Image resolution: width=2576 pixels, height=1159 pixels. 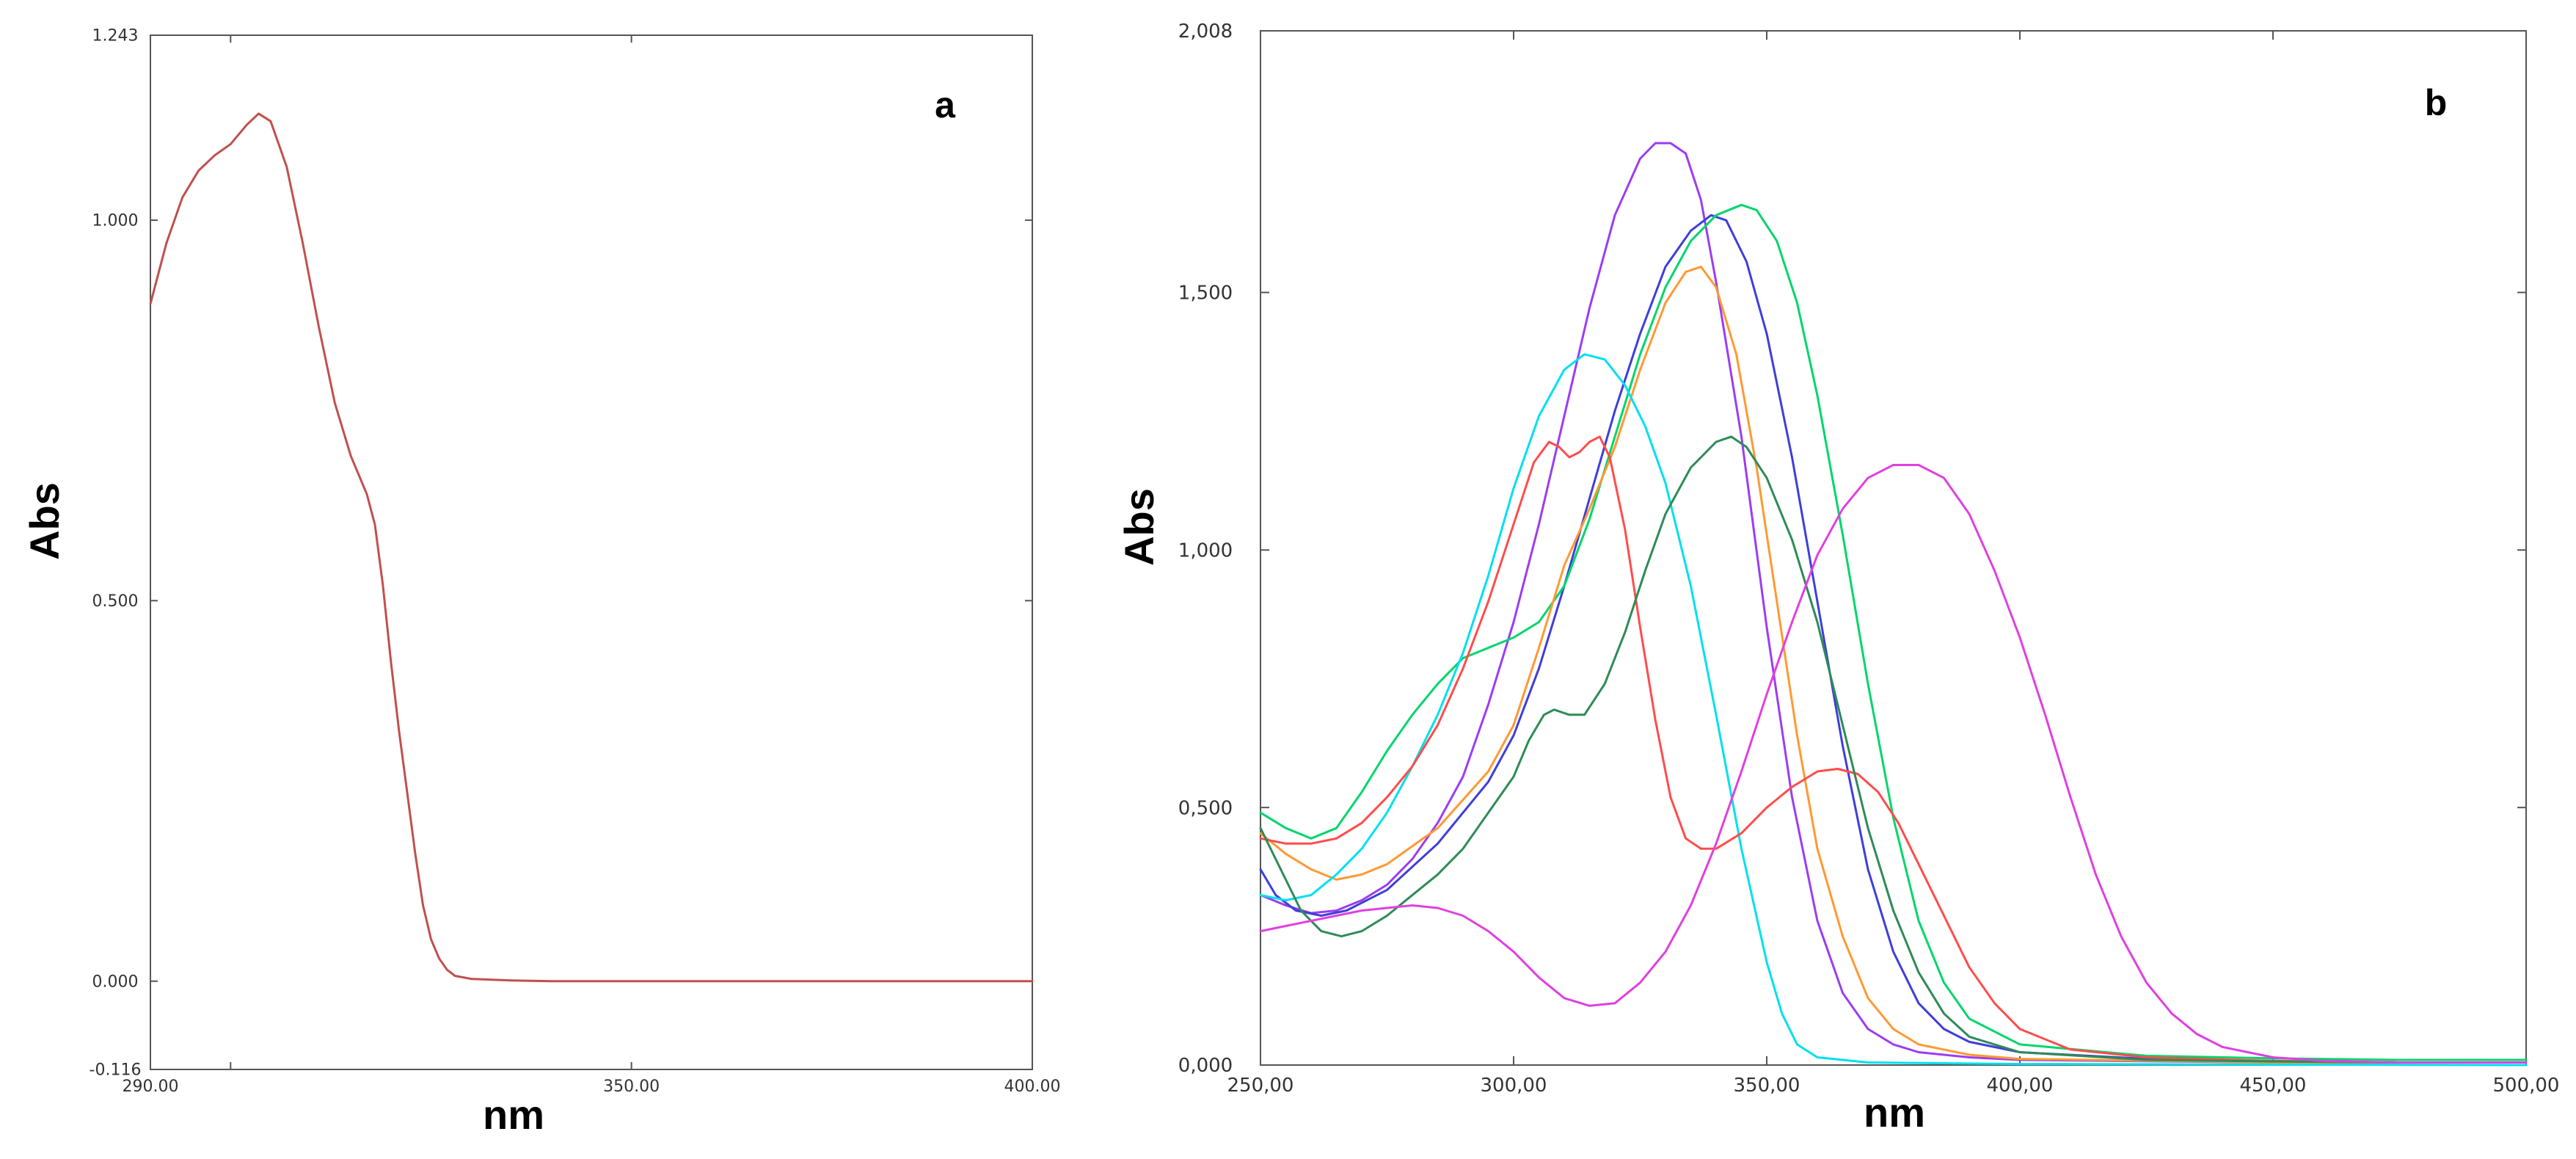 What do you see at coordinates (2273, 1086) in the screenshot?
I see `x-tick-label: 450,00` at bounding box center [2273, 1086].